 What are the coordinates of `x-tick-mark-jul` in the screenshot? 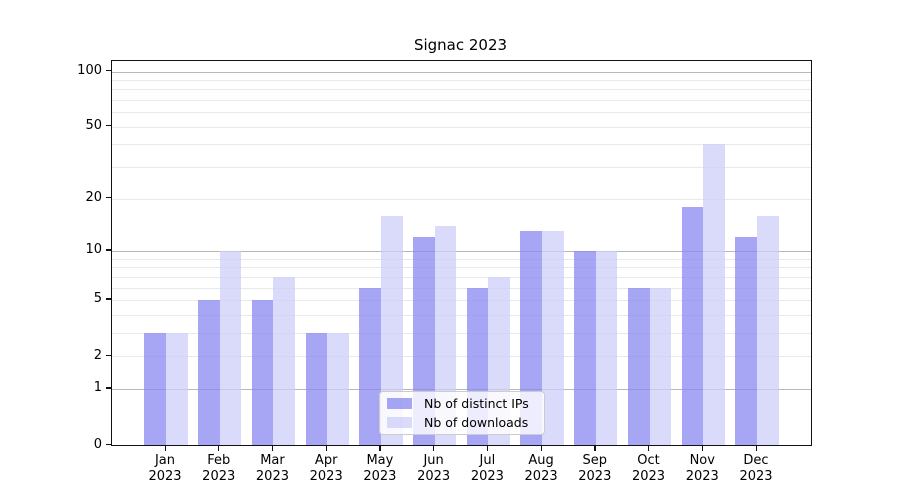 It's located at (487, 448).